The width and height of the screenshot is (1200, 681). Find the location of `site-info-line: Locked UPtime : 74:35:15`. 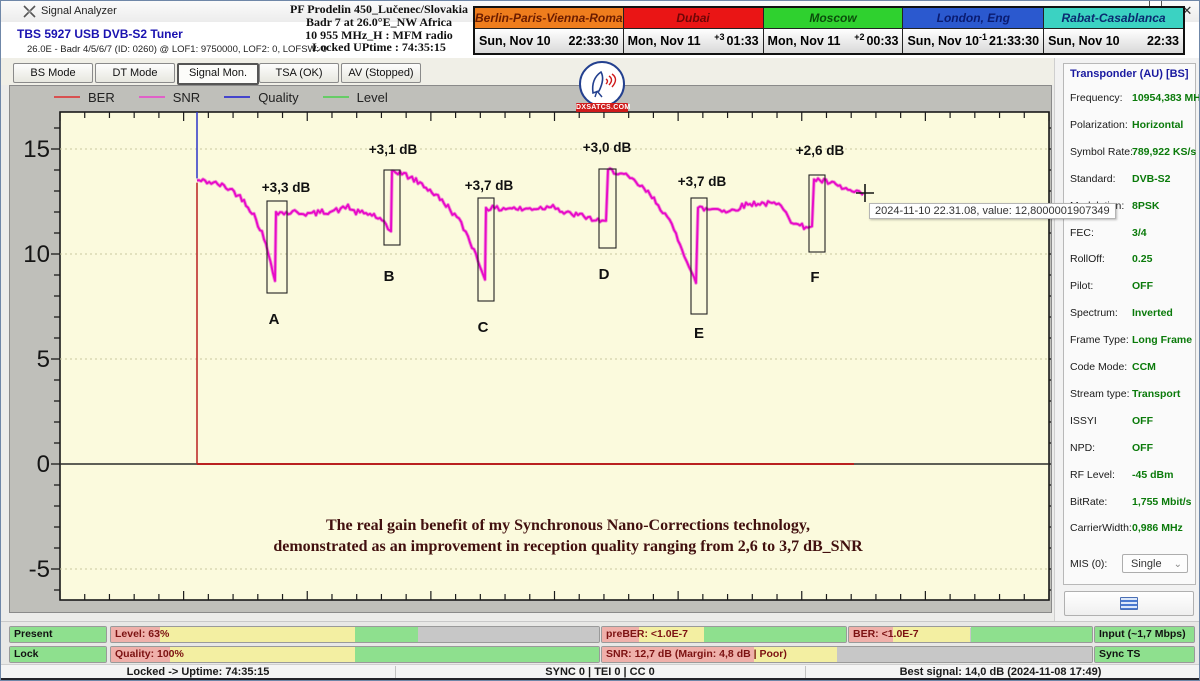

site-info-line: Locked UPtime : 74:35:15 is located at coordinates (379, 47).